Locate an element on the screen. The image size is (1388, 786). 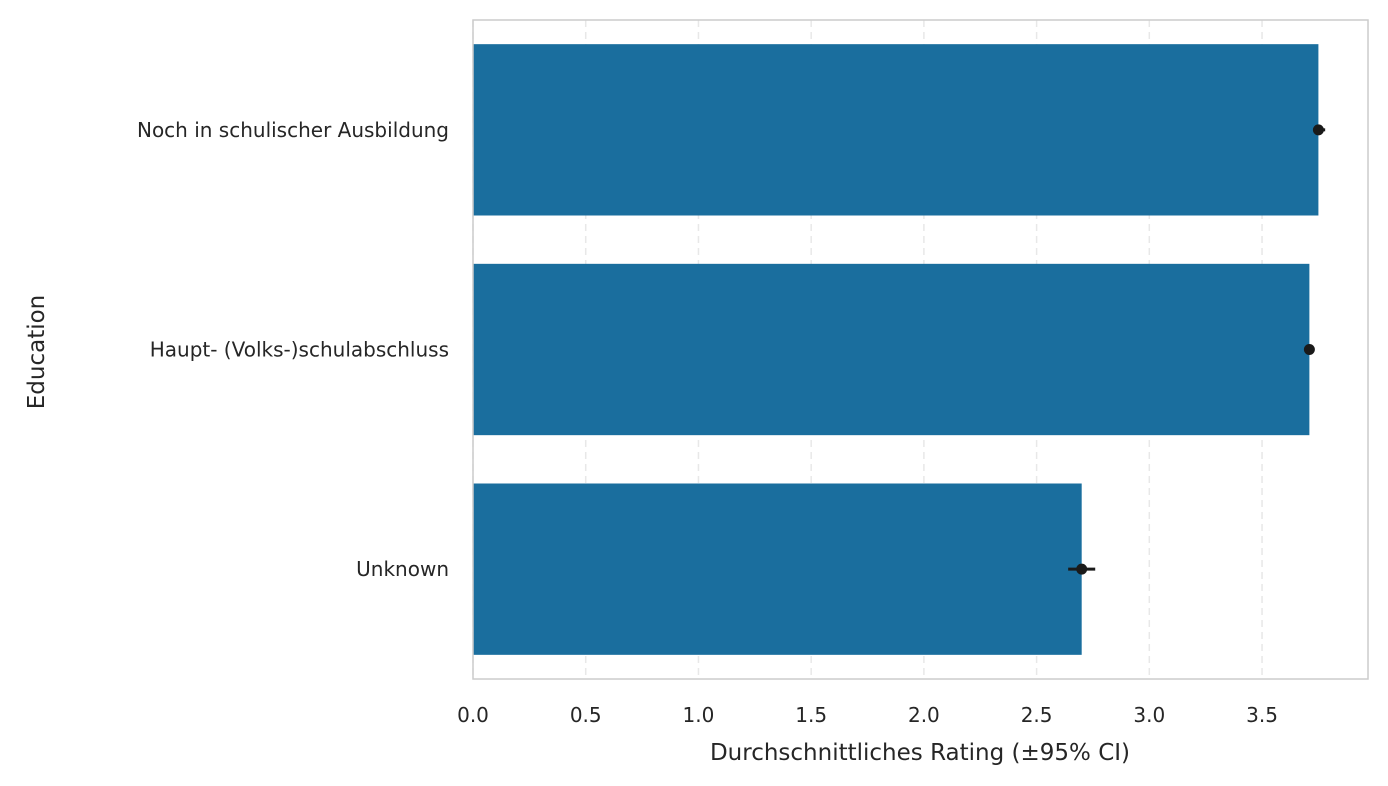
y-axis-title: Education is located at coordinates (37, 352).